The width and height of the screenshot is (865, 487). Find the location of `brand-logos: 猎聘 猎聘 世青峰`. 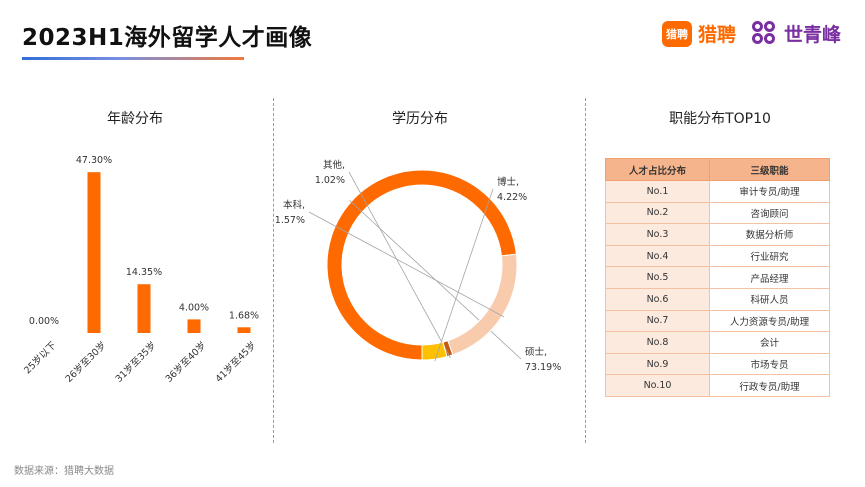

brand-logos: 猎聘 猎聘 世青峰 is located at coordinates (751, 33).